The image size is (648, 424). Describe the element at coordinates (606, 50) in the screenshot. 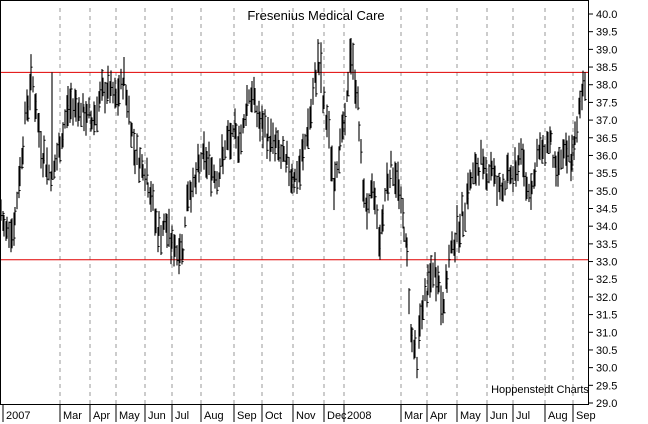

I see `y-tick-label: 39.0` at that location.